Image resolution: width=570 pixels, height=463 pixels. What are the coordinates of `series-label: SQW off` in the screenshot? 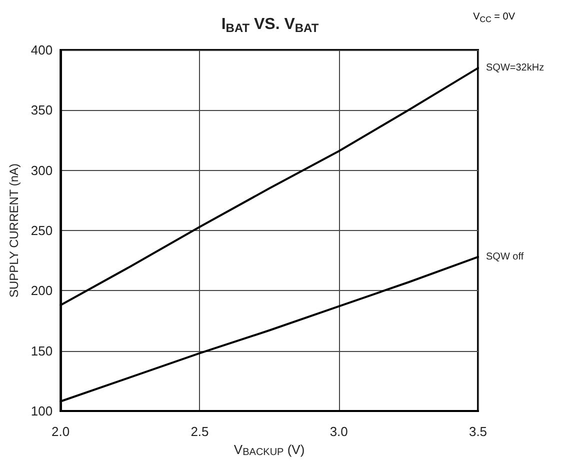 It's located at (505, 256).